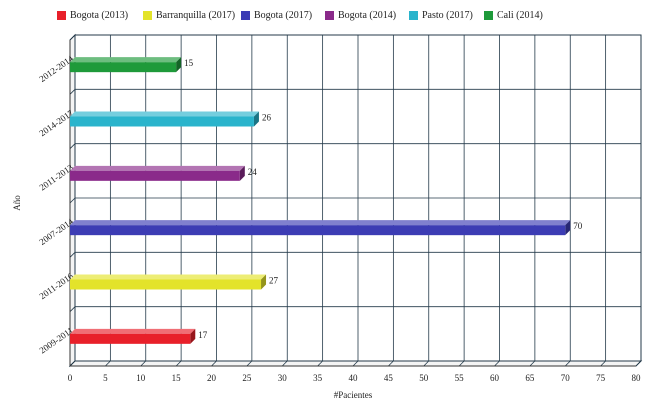  Describe the element at coordinates (99, 15) in the screenshot. I see `legend-label: Bogota (2013)` at that location.